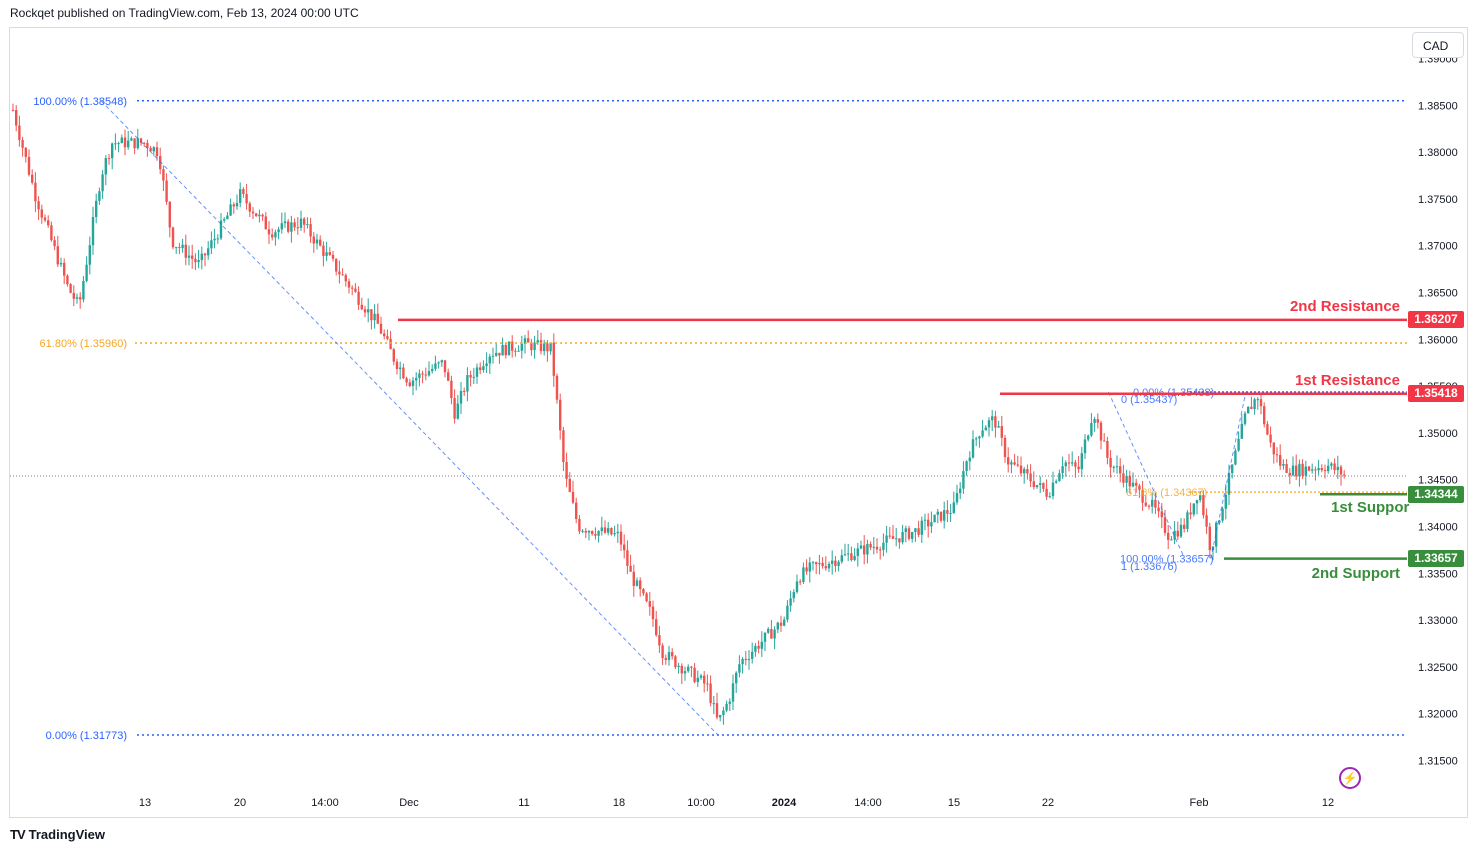 Image resolution: width=1478 pixels, height=853 pixels. I want to click on y-tick-label: 1.38500, so click(1438, 106).